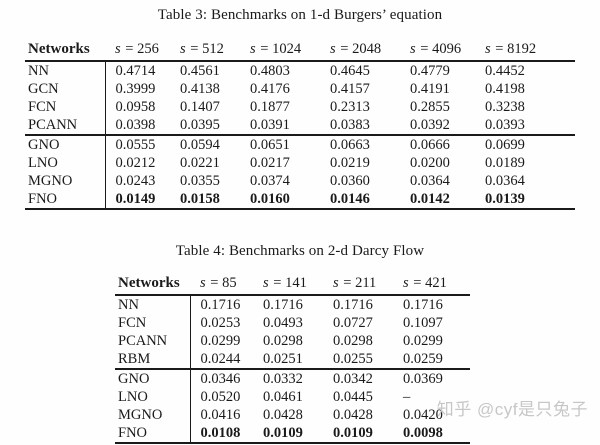  What do you see at coordinates (358, 285) in the screenshot?
I see `header-resolution: s = 211` at bounding box center [358, 285].